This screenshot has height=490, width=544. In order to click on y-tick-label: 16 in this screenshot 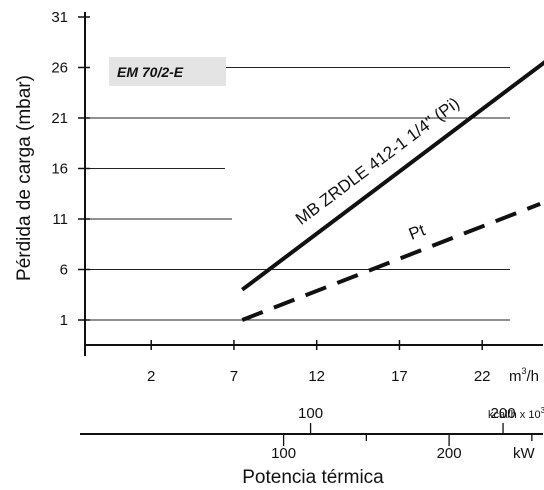, I will do `click(59, 169)`.